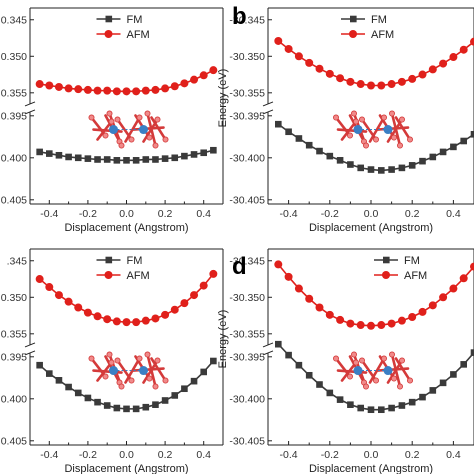 Image resolution: width=474 pixels, height=474 pixels. Describe the element at coordinates (247, 20) in the screenshot. I see `y-tick-label: -30.345` at that location.